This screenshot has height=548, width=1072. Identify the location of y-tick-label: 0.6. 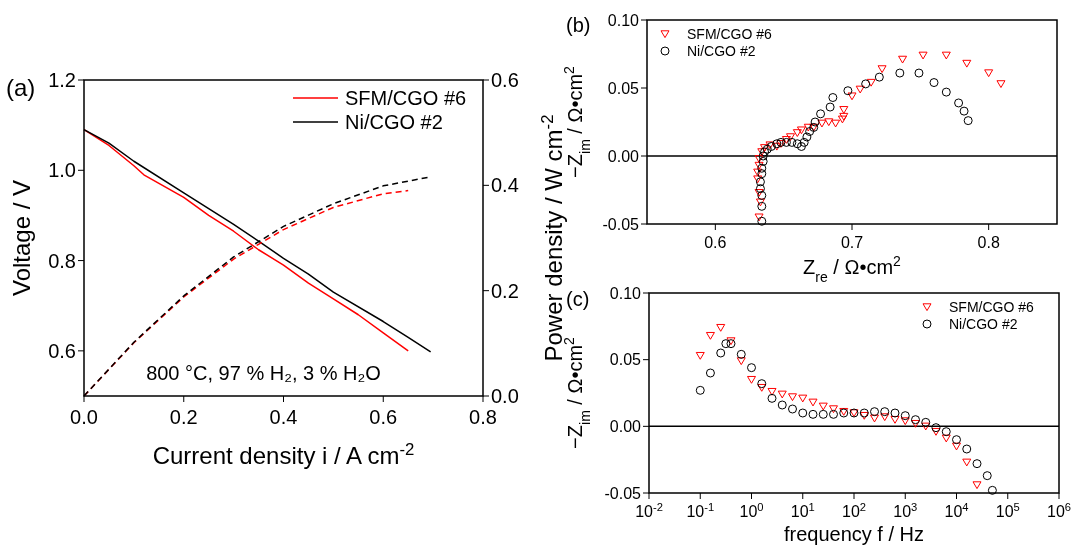
(62, 350).